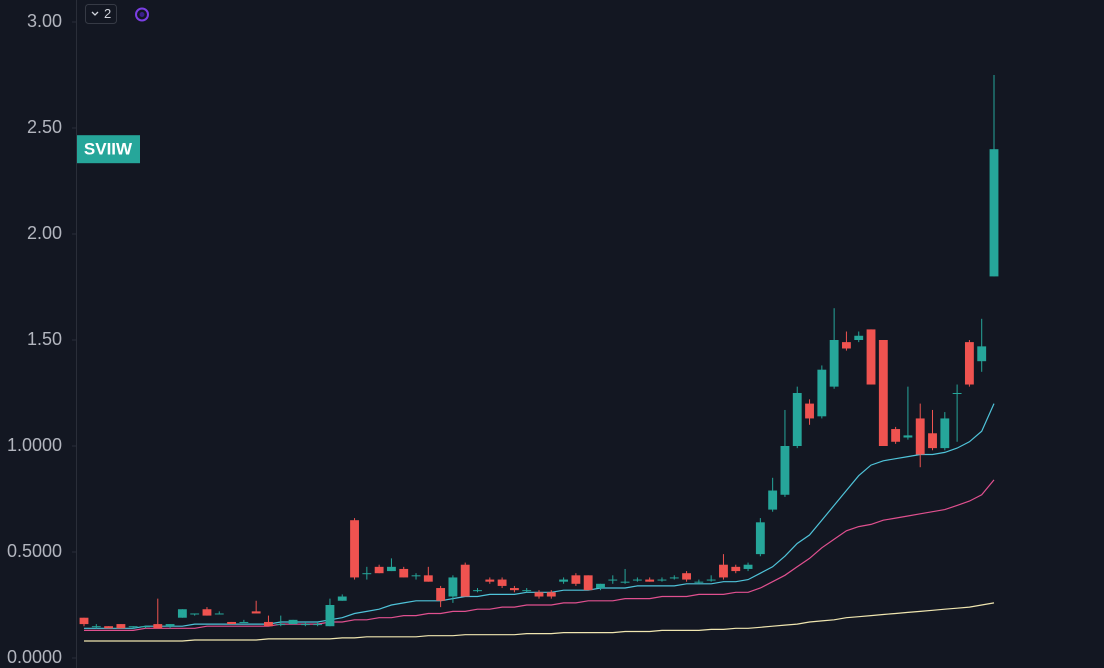  Describe the element at coordinates (101, 14) in the screenshot. I see `legend-toggle` at that location.